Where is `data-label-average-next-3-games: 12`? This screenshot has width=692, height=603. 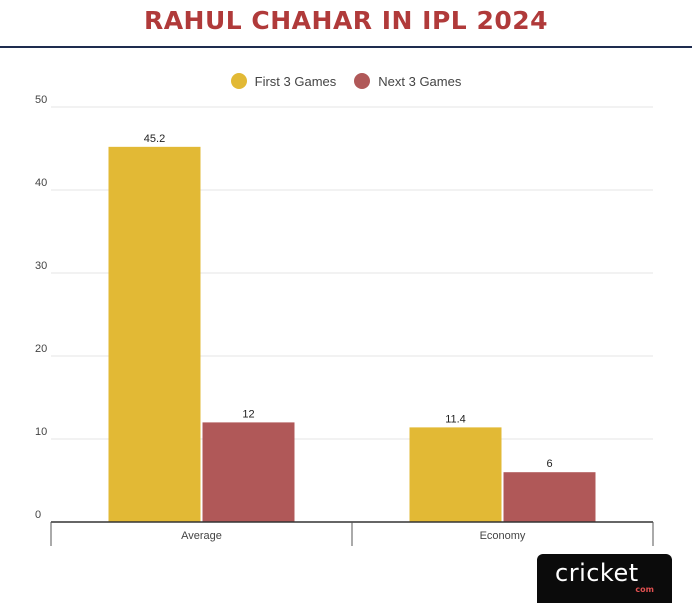
data-label-average-next-3-games: 12 is located at coordinates (248, 414).